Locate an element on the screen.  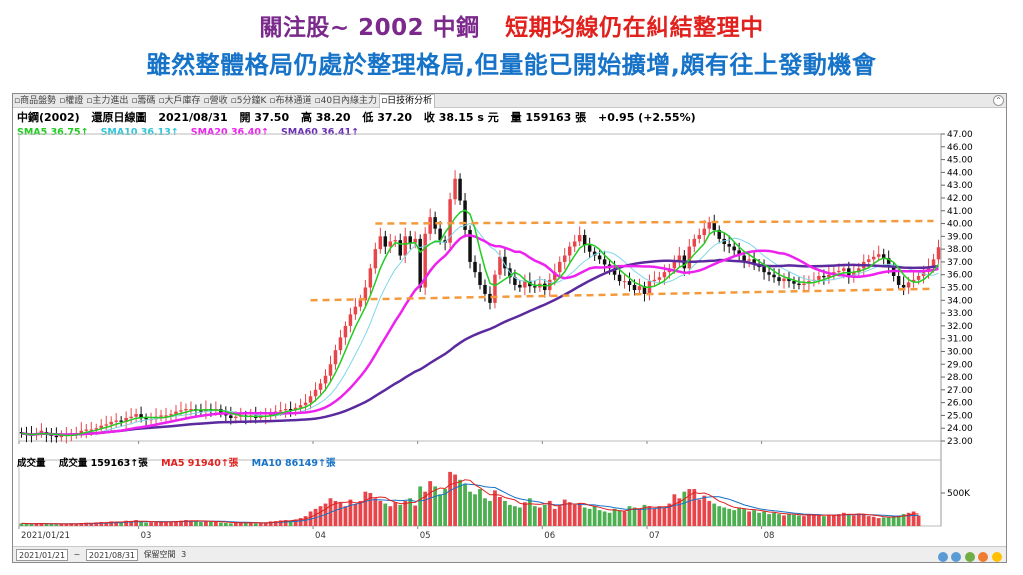
keep-space-label: 保留空間 is located at coordinates (159, 554).